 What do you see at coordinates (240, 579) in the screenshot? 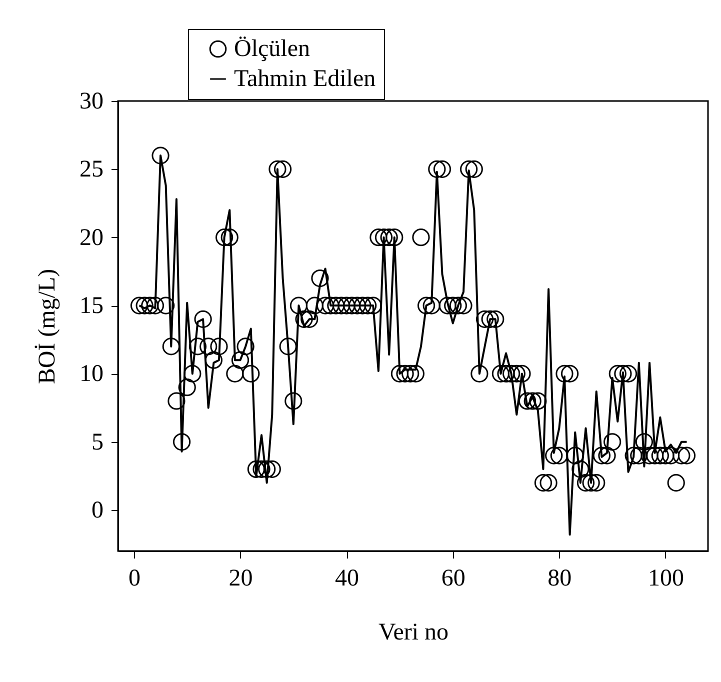
I see `x-tick-label: 20` at bounding box center [240, 579].